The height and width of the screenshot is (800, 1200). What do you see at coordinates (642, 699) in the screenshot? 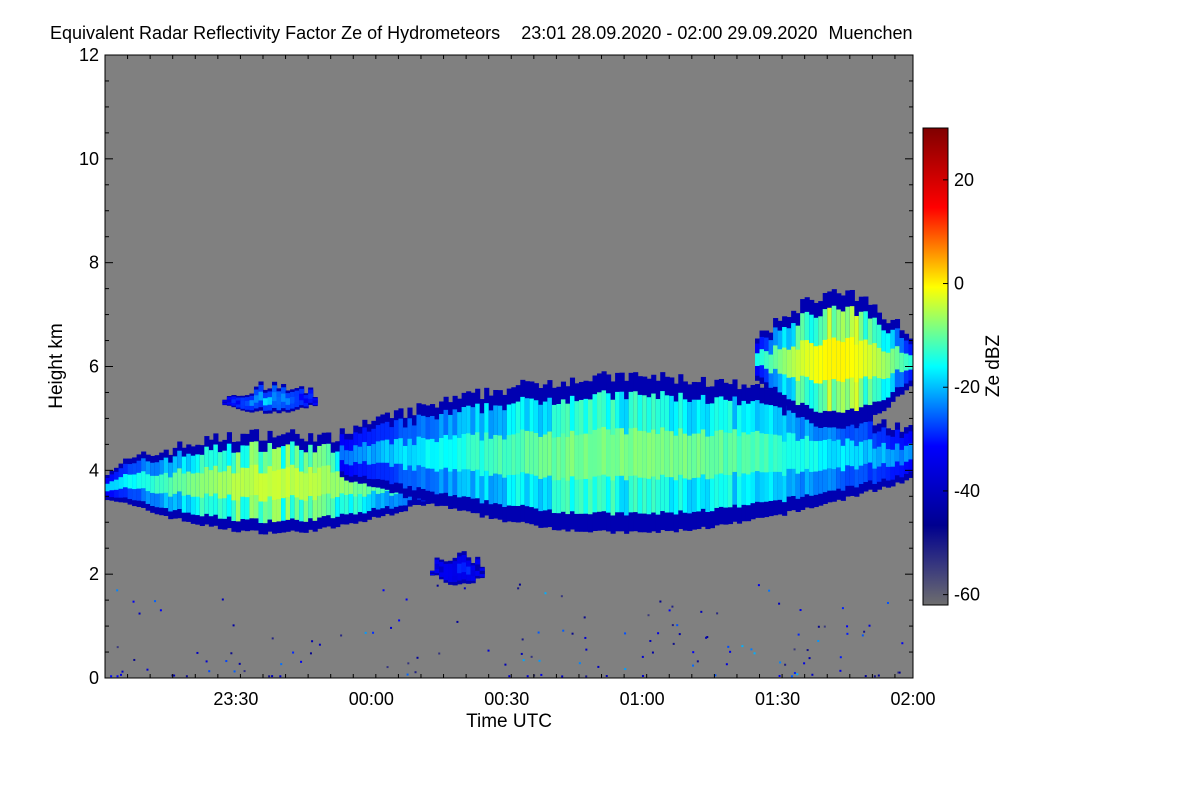
I see `x-tick-label: 01:00` at bounding box center [642, 699].